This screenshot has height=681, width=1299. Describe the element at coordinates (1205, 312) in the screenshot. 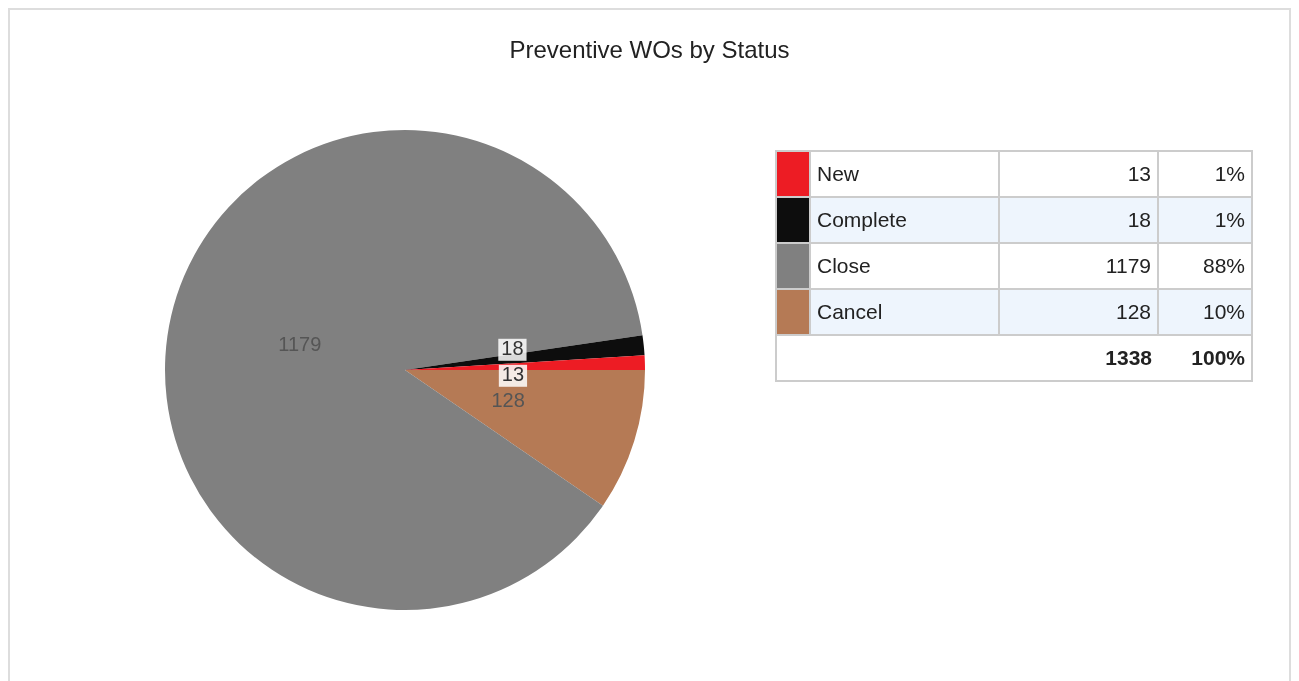

I see `text: 10%` at that location.